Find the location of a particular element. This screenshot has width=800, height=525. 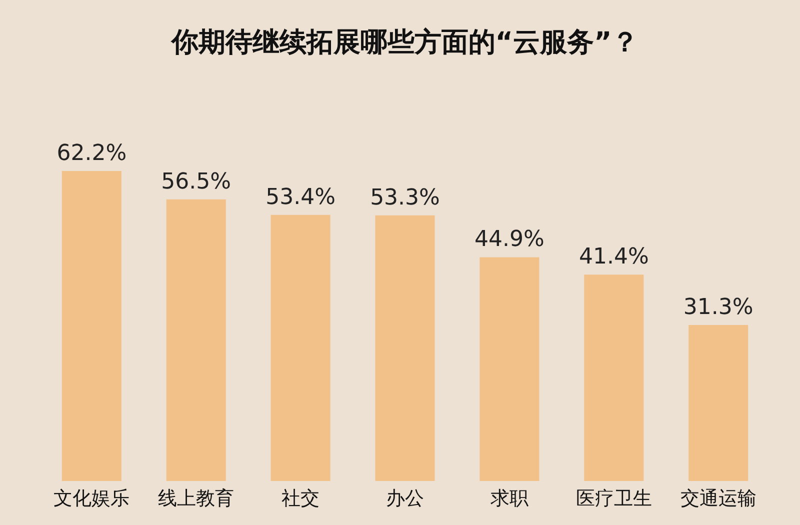

data-label: 44.9% is located at coordinates (509, 239).